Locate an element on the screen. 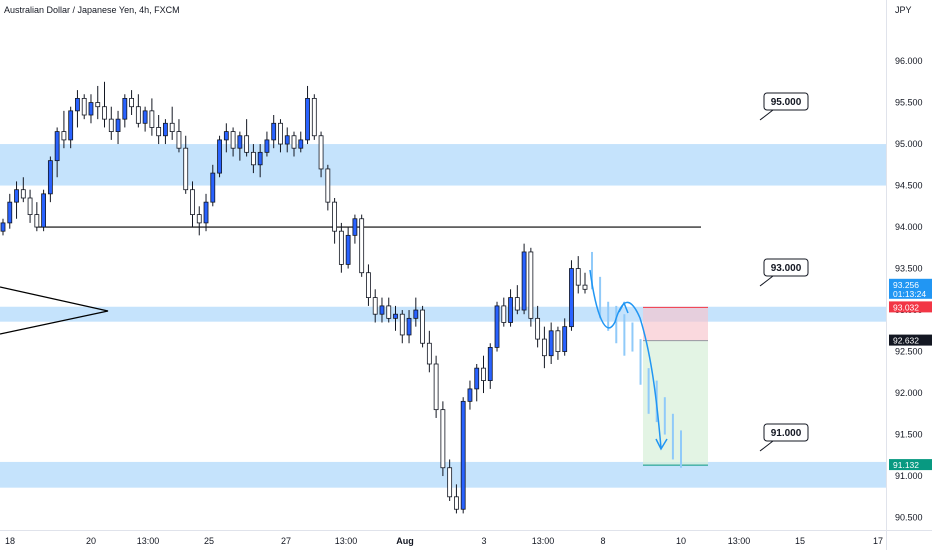  y-tick-label: 96.000 is located at coordinates (909, 61).